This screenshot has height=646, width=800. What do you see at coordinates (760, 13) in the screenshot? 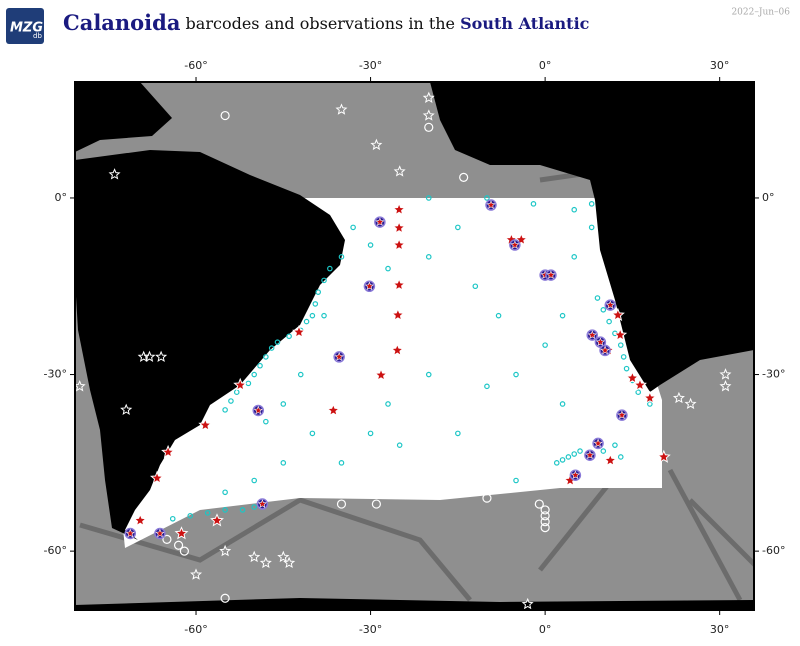
I see `date: 2022–Jun–06` at bounding box center [760, 13].